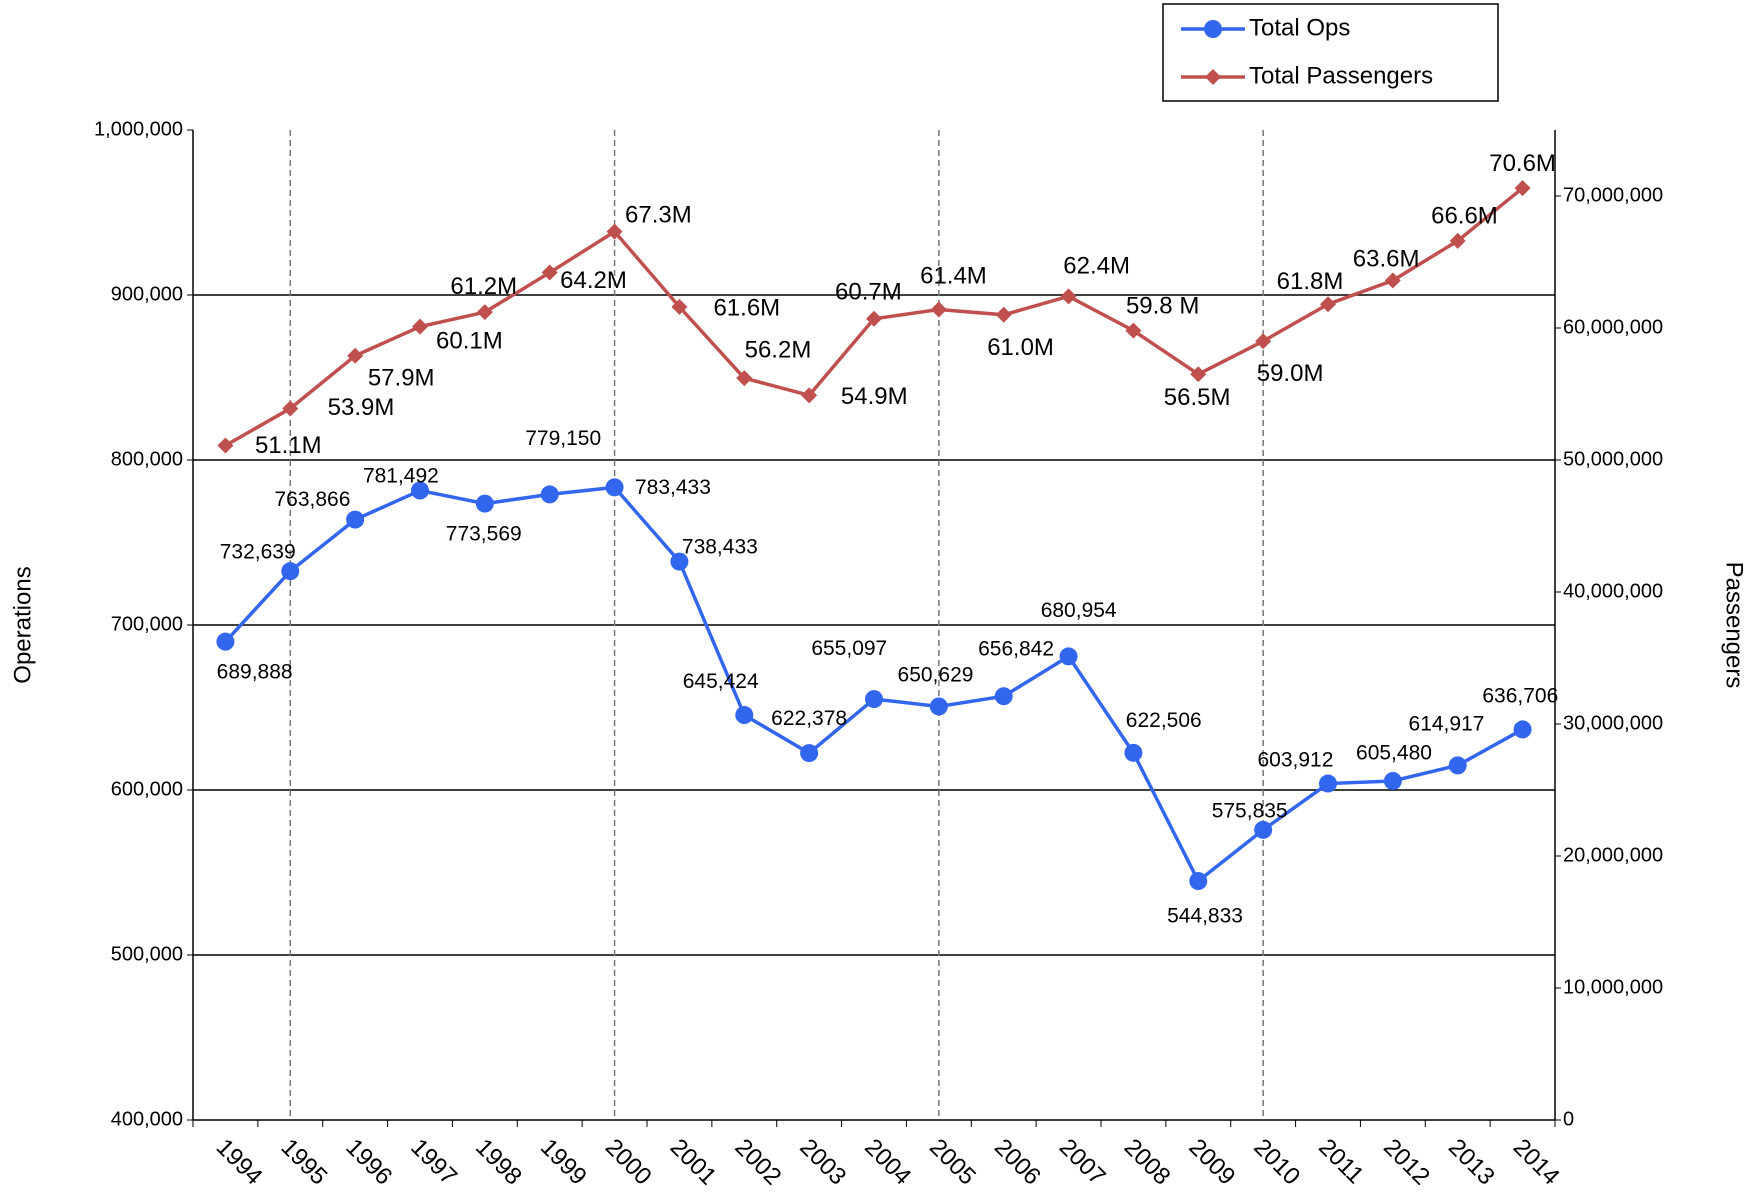 The image size is (1752, 1198). Describe the element at coordinates (673, 487) in the screenshot. I see `data-label: 783,433` at that location.